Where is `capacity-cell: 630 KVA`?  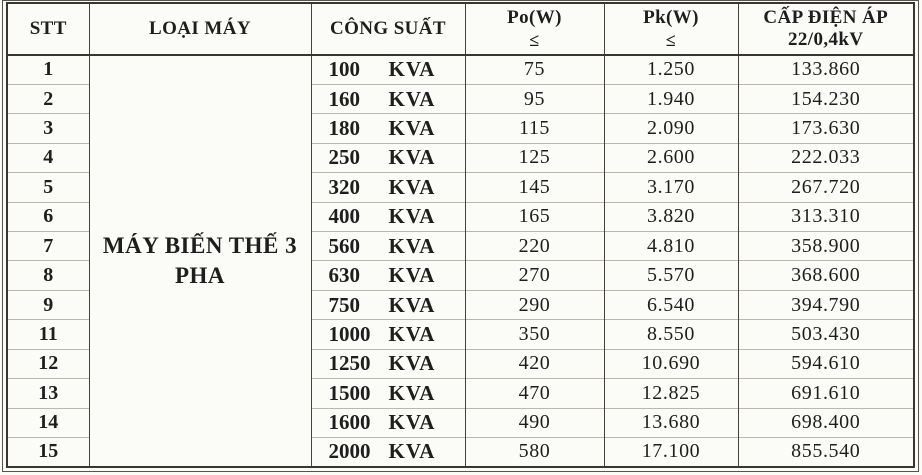 capacity-cell: 630 KVA is located at coordinates (388, 275).